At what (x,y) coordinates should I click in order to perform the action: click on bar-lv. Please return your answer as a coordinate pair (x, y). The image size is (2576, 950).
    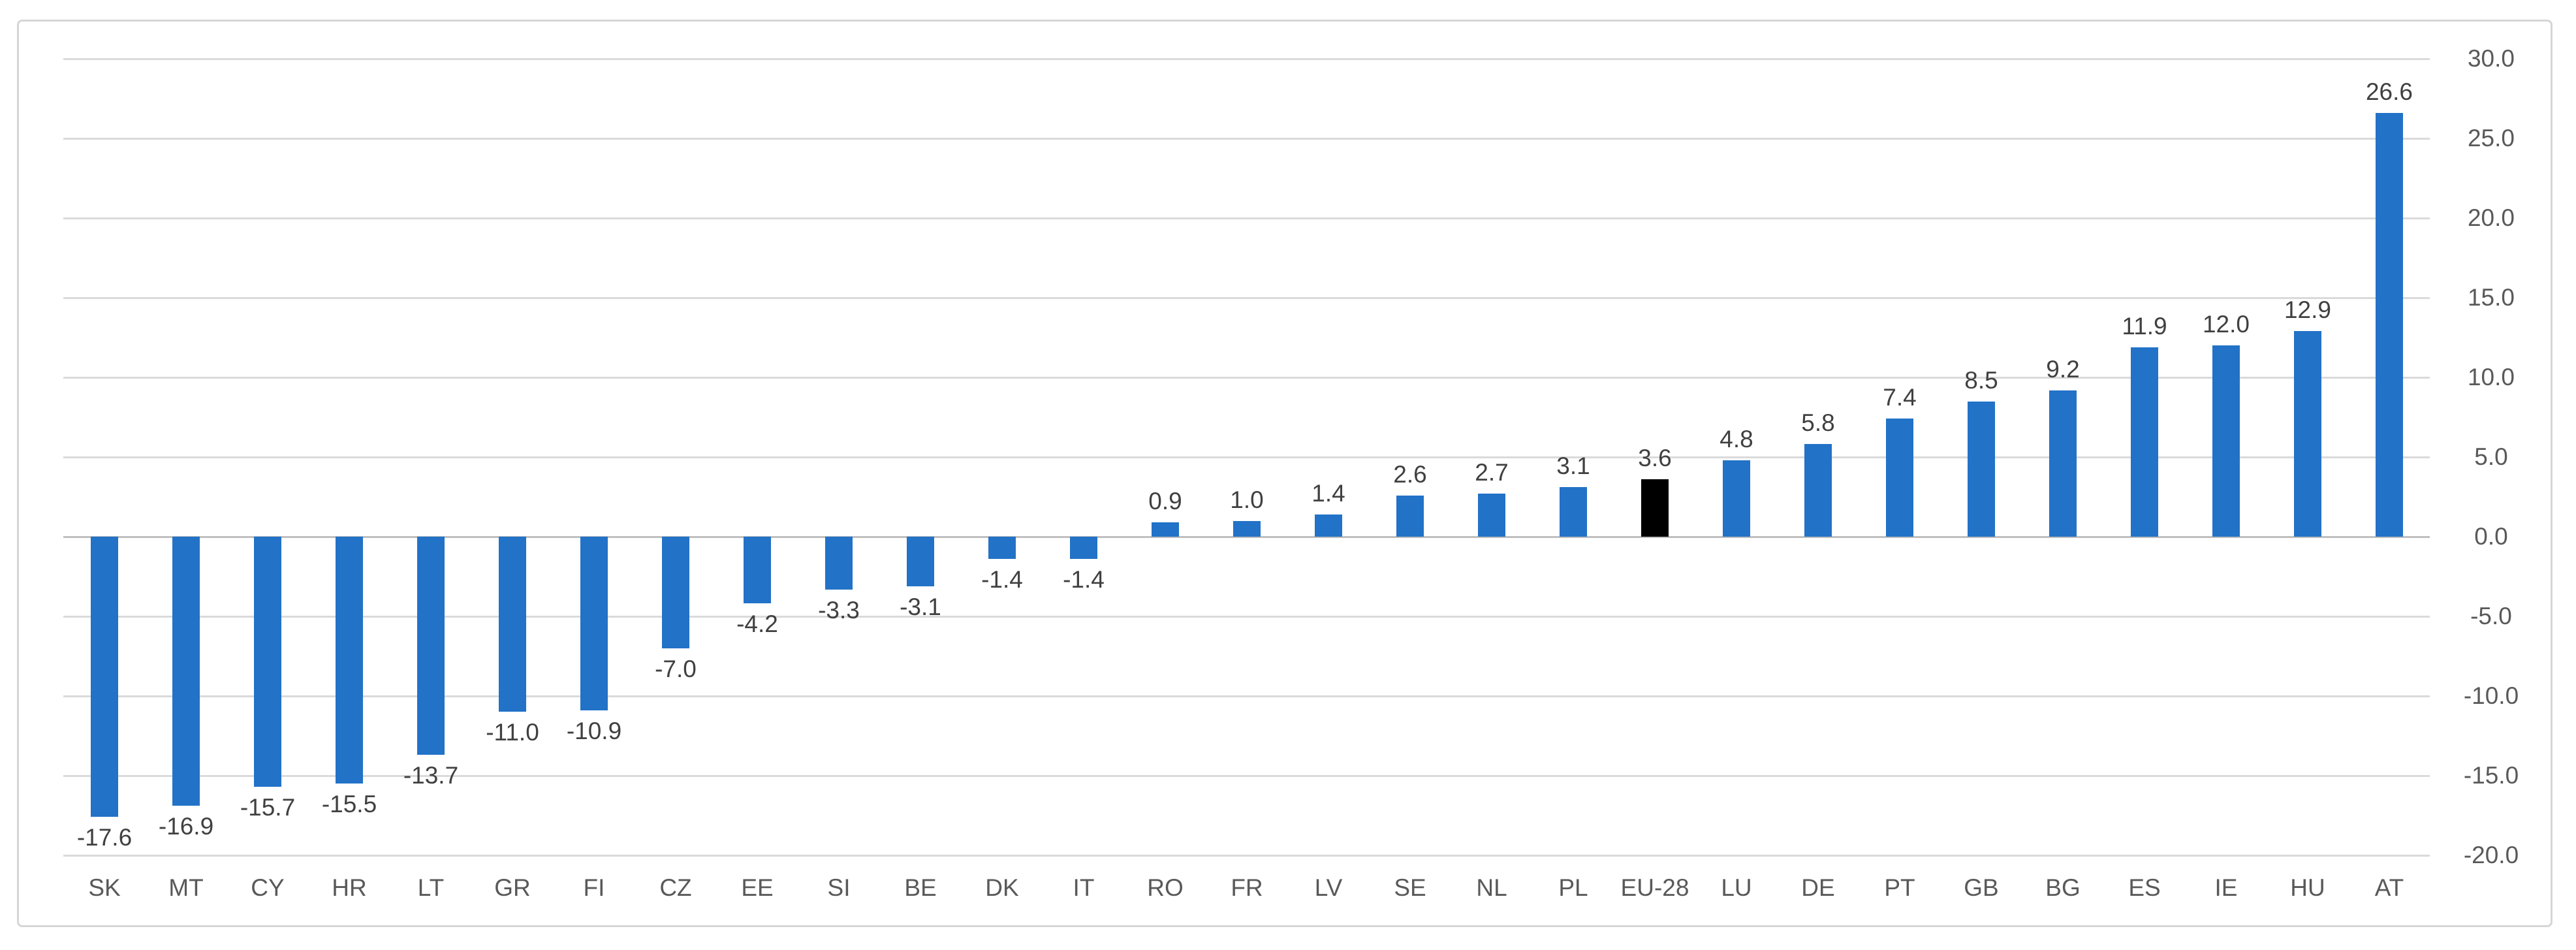
    Looking at the image, I should click on (1328, 526).